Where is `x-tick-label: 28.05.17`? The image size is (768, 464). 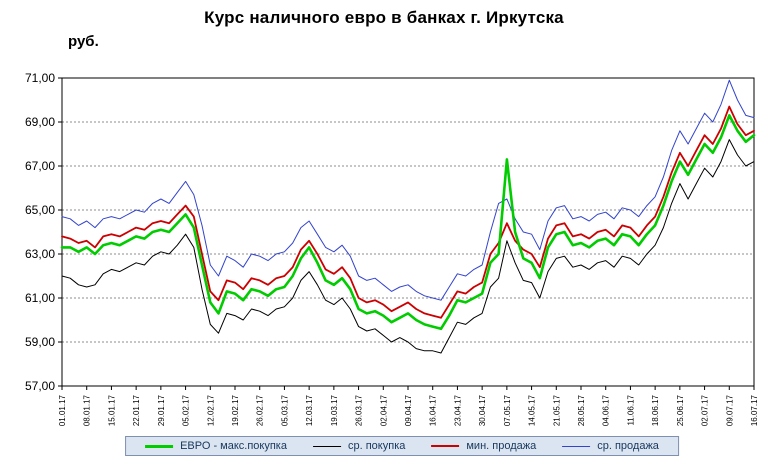 x-tick-label: 28.05.17 is located at coordinates (581, 410).